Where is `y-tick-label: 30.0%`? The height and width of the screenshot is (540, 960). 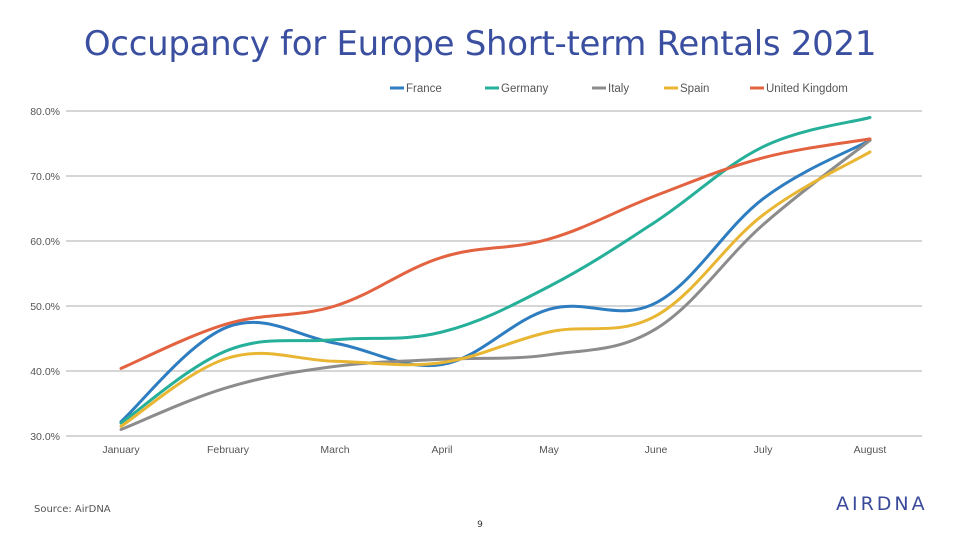
y-tick-label: 30.0% is located at coordinates (45, 437).